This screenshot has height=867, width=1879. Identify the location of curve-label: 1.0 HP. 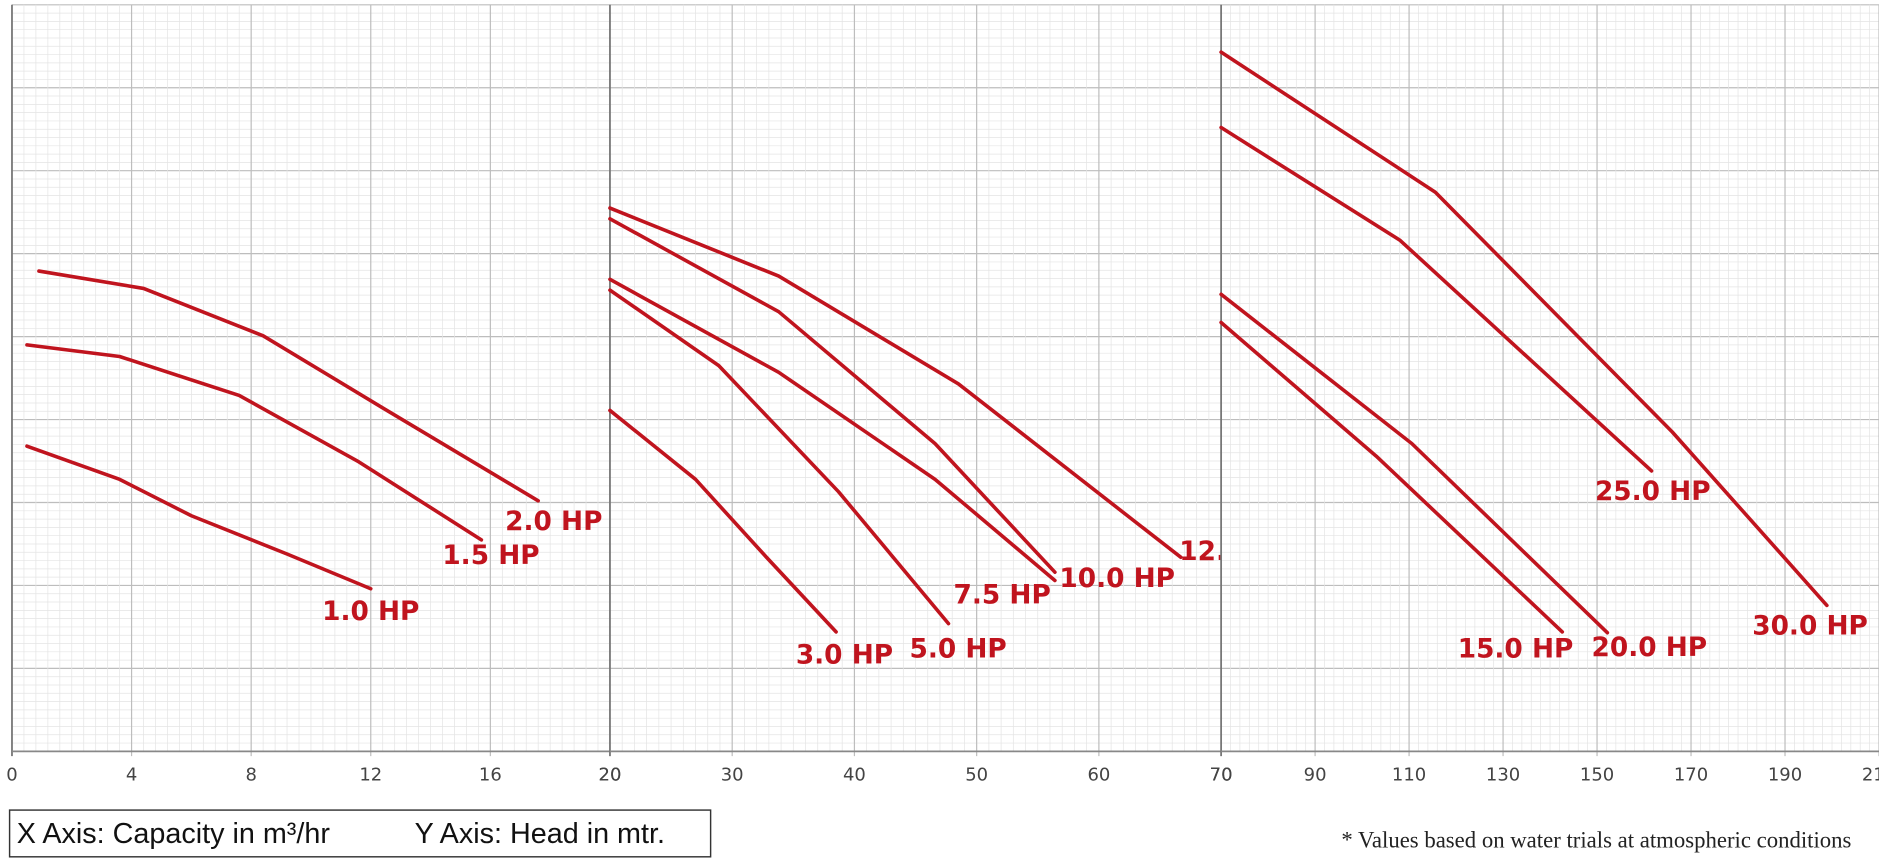
(370, 612).